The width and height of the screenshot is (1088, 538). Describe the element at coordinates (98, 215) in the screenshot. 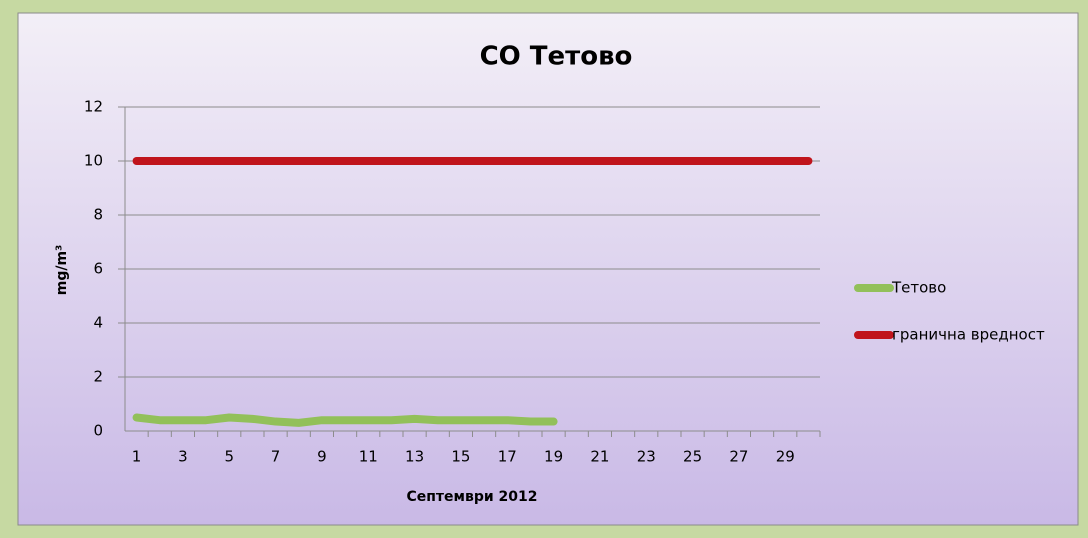

I see `y-tick-label: 8` at that location.